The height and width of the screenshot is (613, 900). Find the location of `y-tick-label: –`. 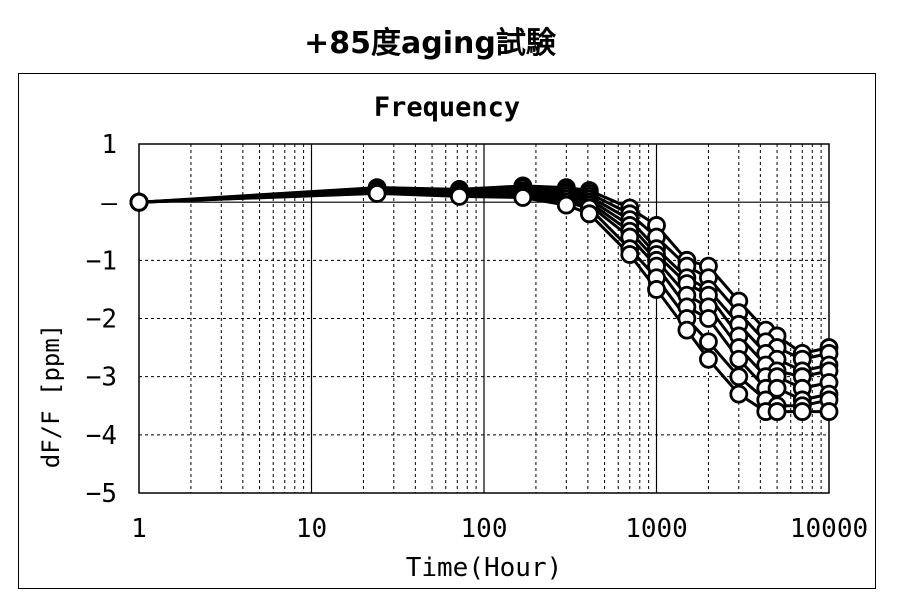

y-tick-label: – is located at coordinates (109, 203).